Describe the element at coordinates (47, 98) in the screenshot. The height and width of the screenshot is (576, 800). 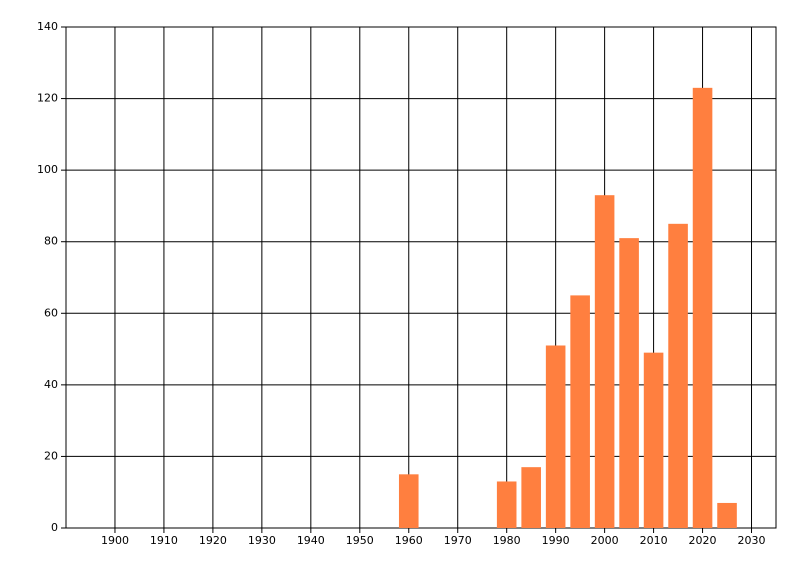
I see `y-tick-label: 120` at that location.